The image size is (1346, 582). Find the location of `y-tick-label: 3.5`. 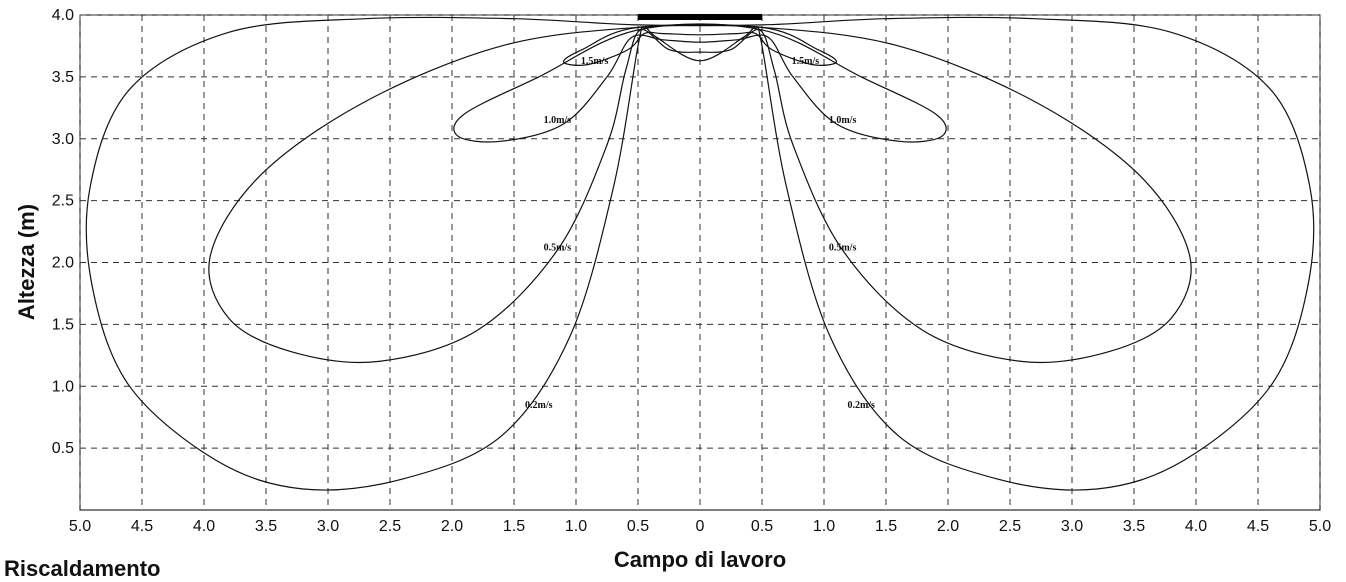

y-tick-label: 3.5 is located at coordinates (63, 77).